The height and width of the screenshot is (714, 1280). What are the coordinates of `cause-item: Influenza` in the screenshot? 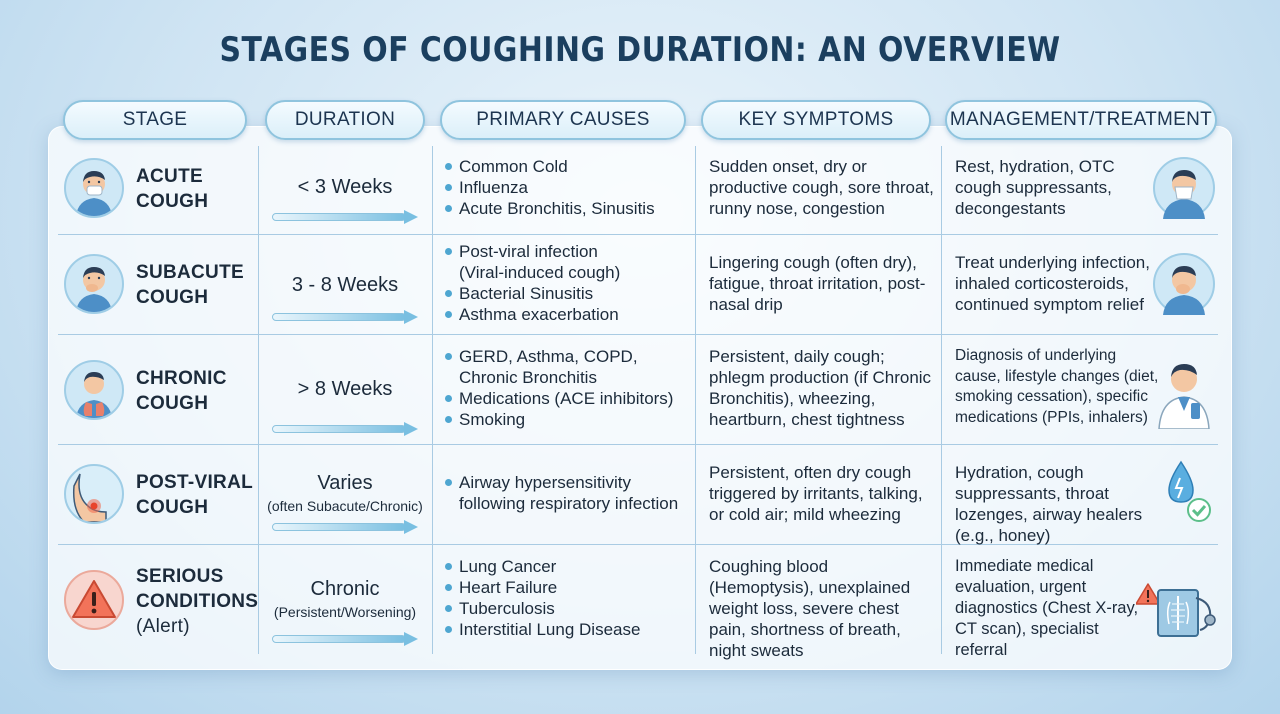 It's located at (569, 187).